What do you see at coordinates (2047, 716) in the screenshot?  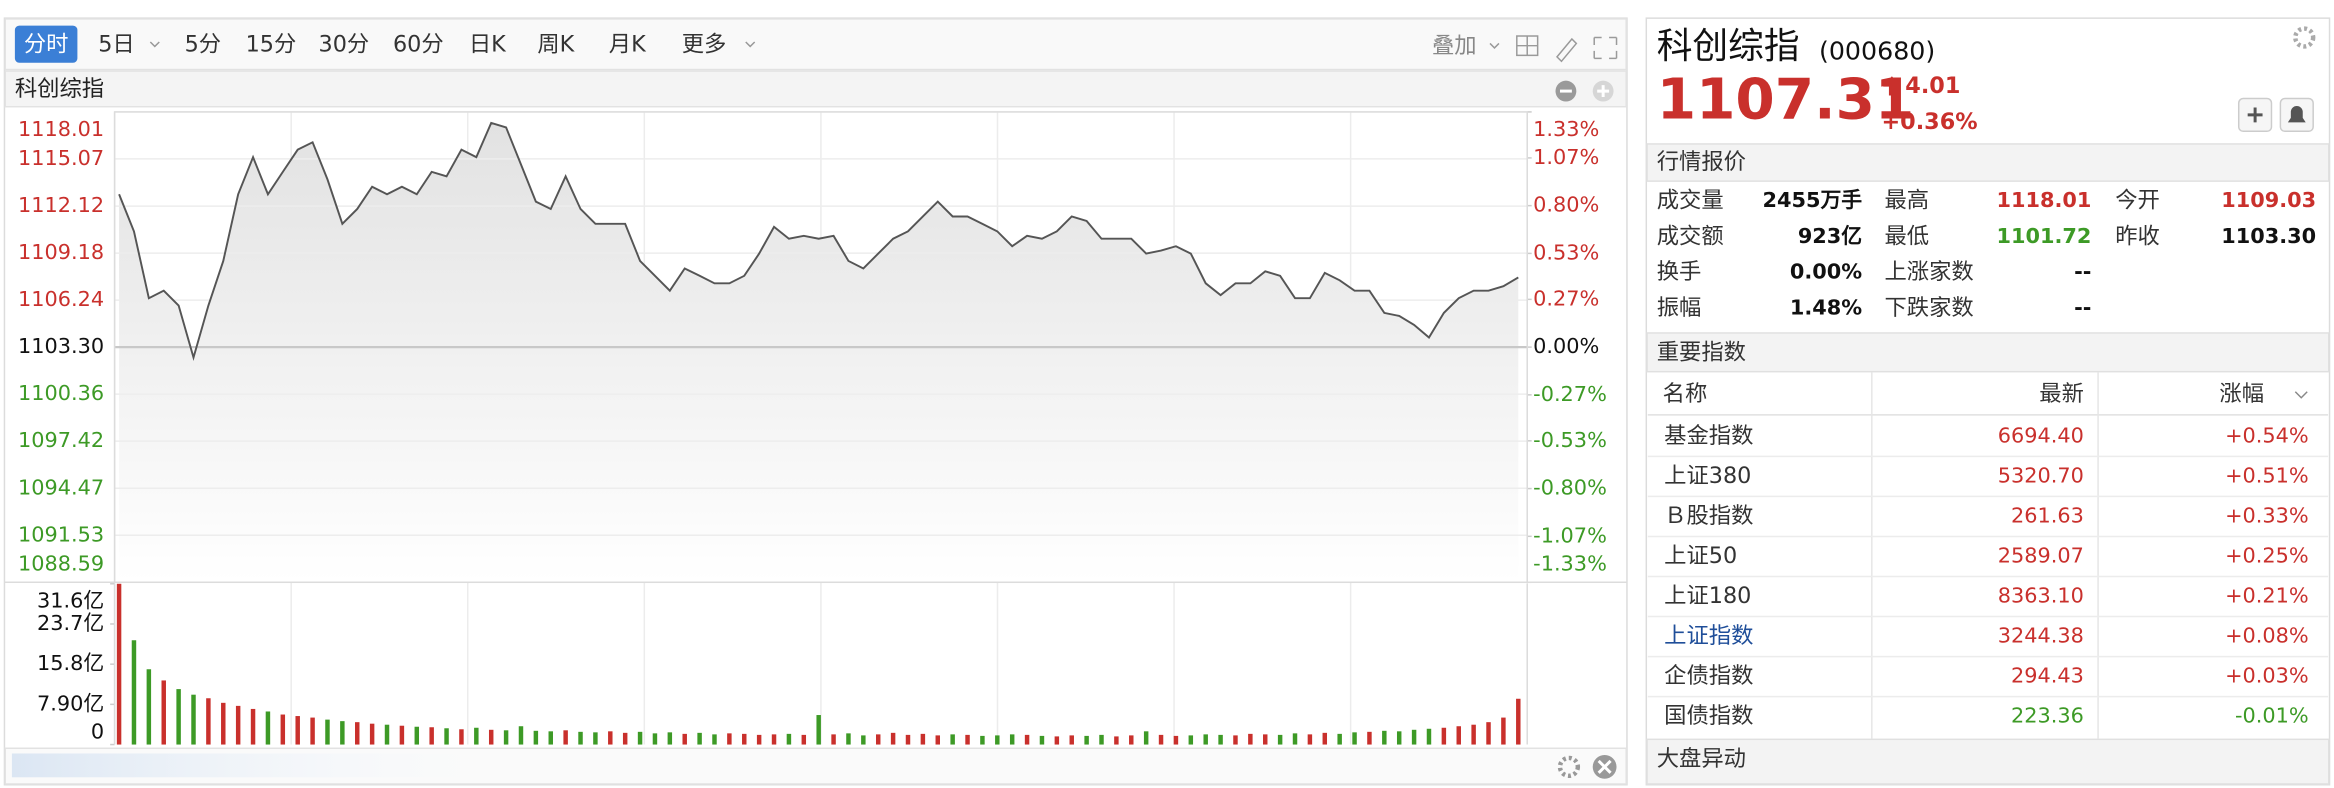 I see `index-latest: 223.36` at bounding box center [2047, 716].